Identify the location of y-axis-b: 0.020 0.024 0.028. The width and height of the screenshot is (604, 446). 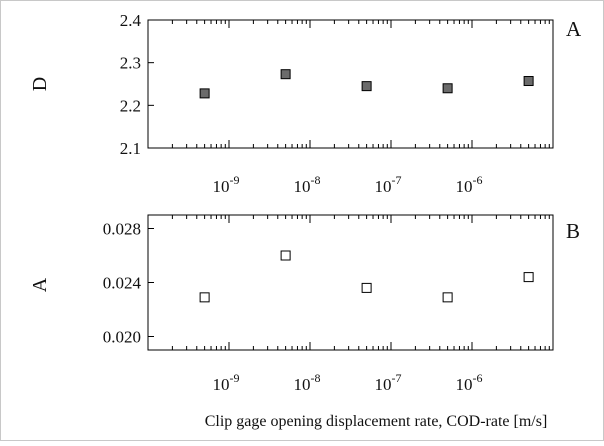
(128, 283).